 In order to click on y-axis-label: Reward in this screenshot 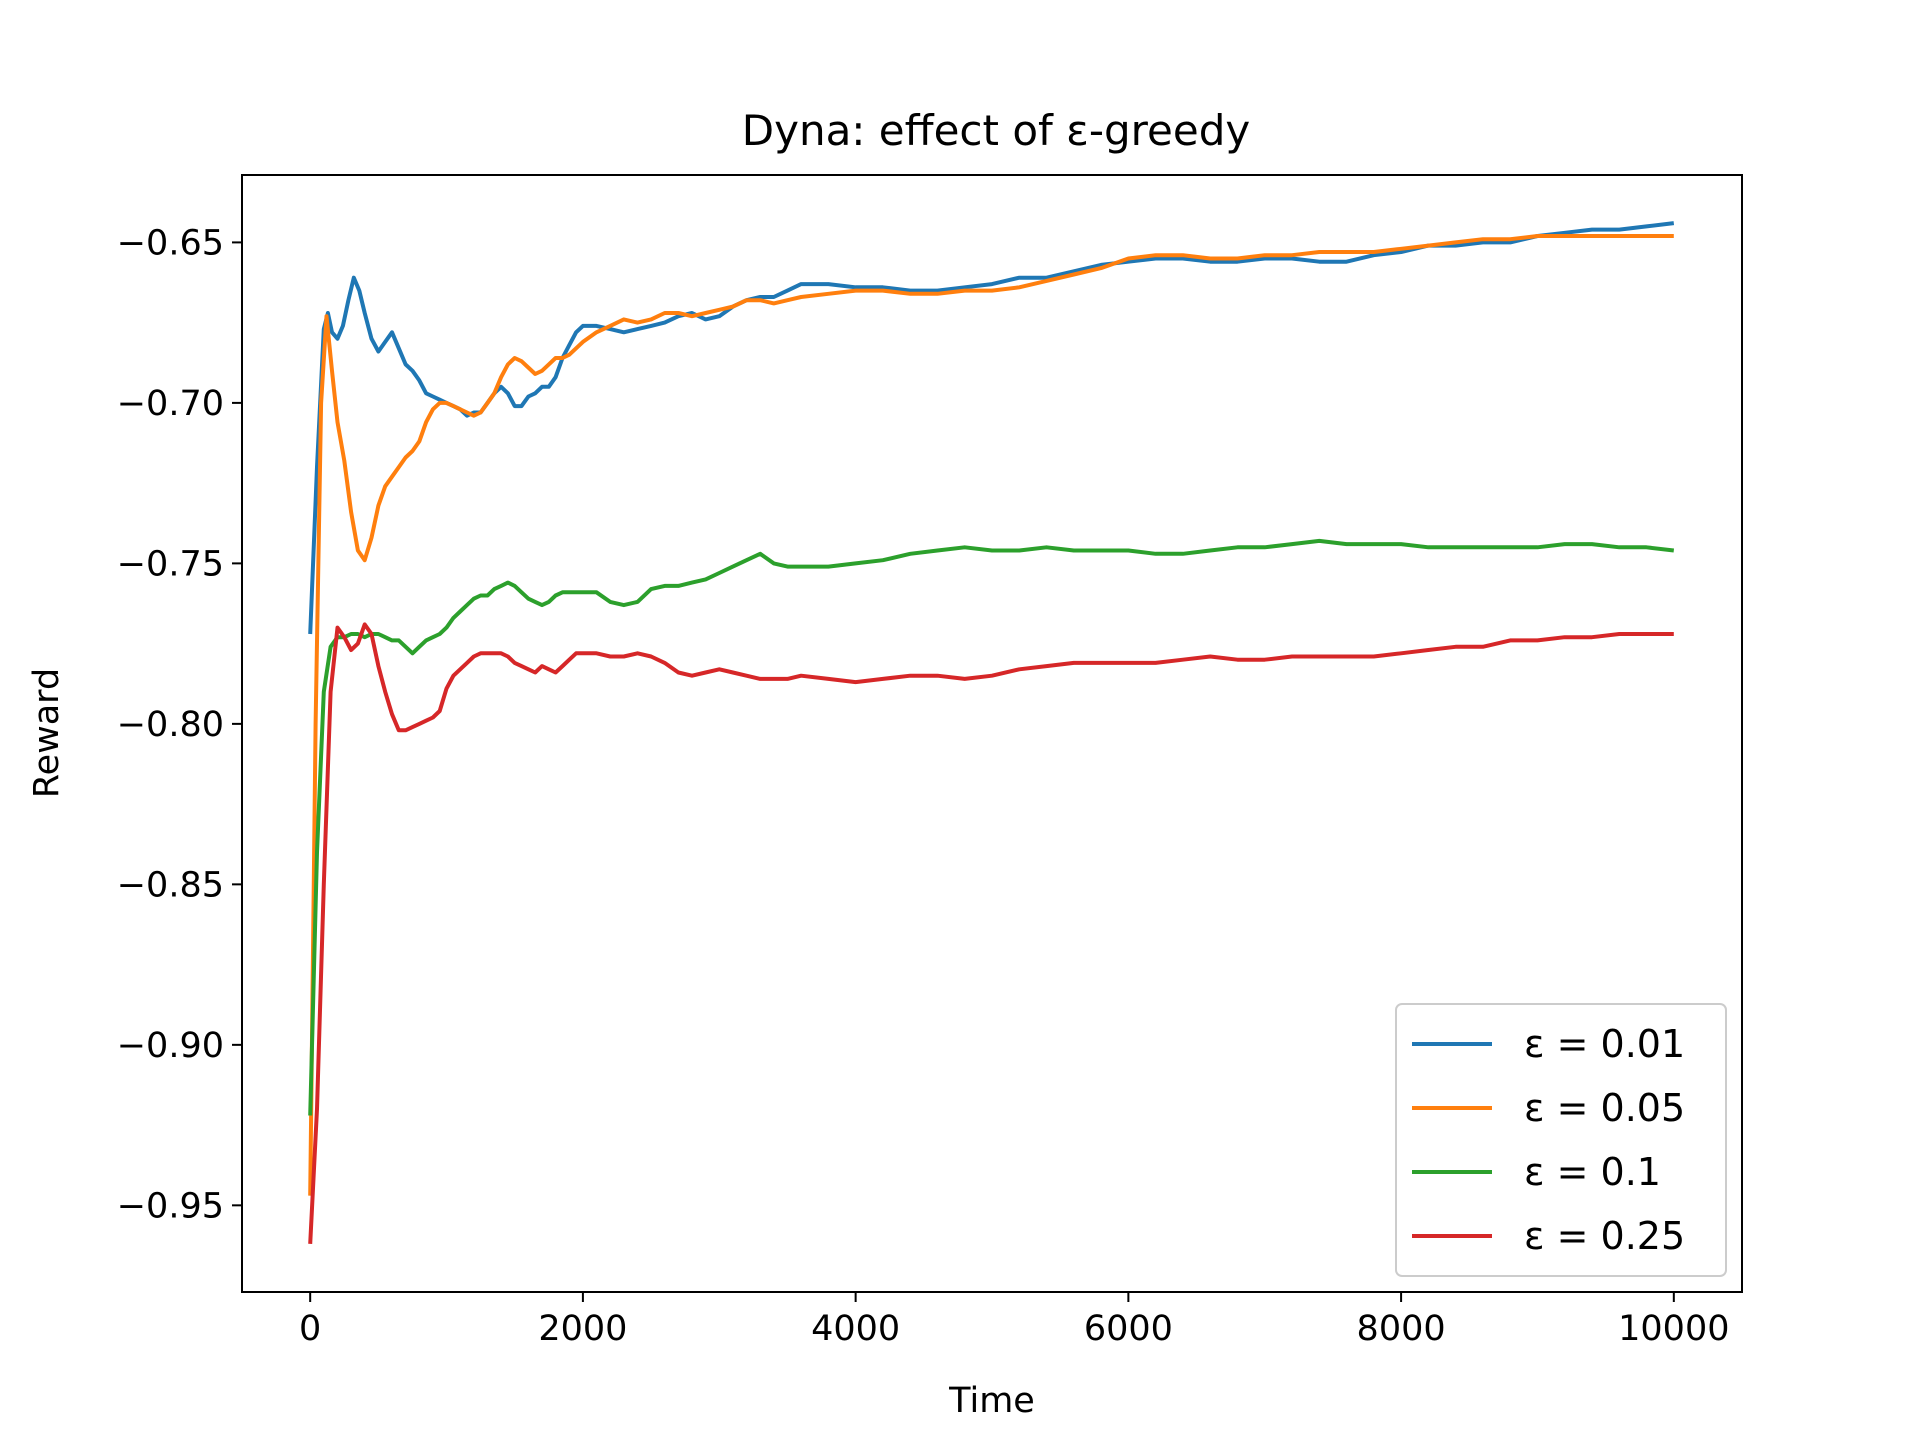, I will do `click(47, 733)`.